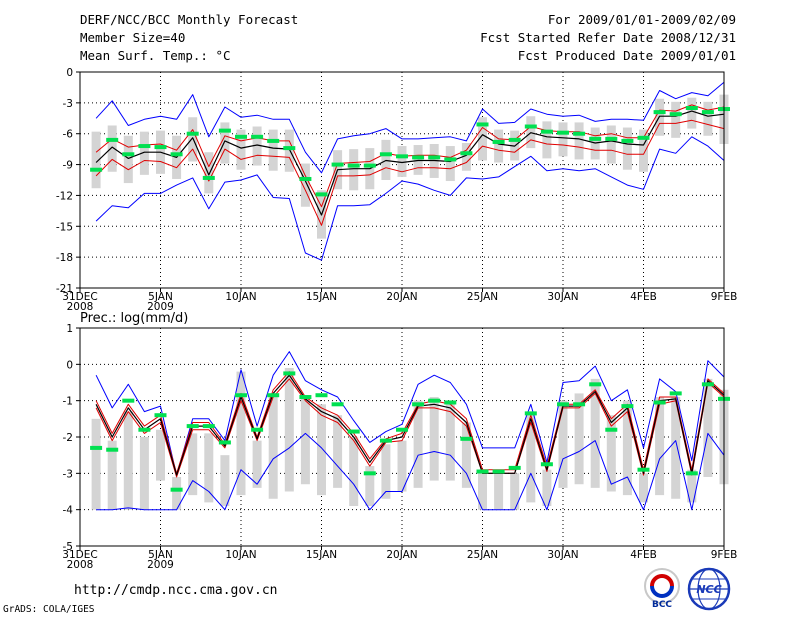  What do you see at coordinates (134, 318) in the screenshot?
I see `prec-subtitle: Prec.: log(mm/d)` at bounding box center [134, 318].